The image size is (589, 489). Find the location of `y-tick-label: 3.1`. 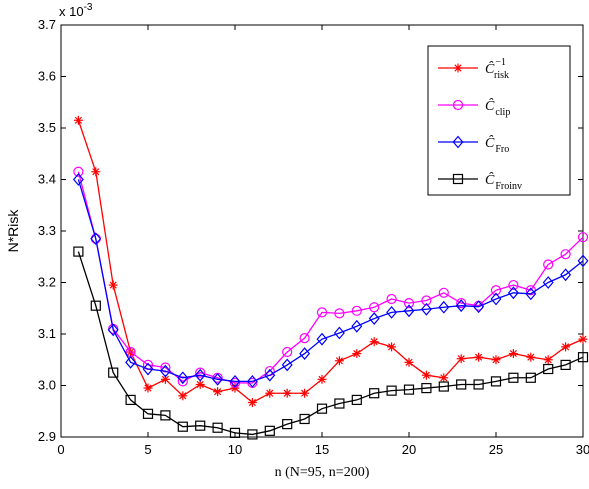

y-tick-label: 3.1 is located at coordinates (47, 333).